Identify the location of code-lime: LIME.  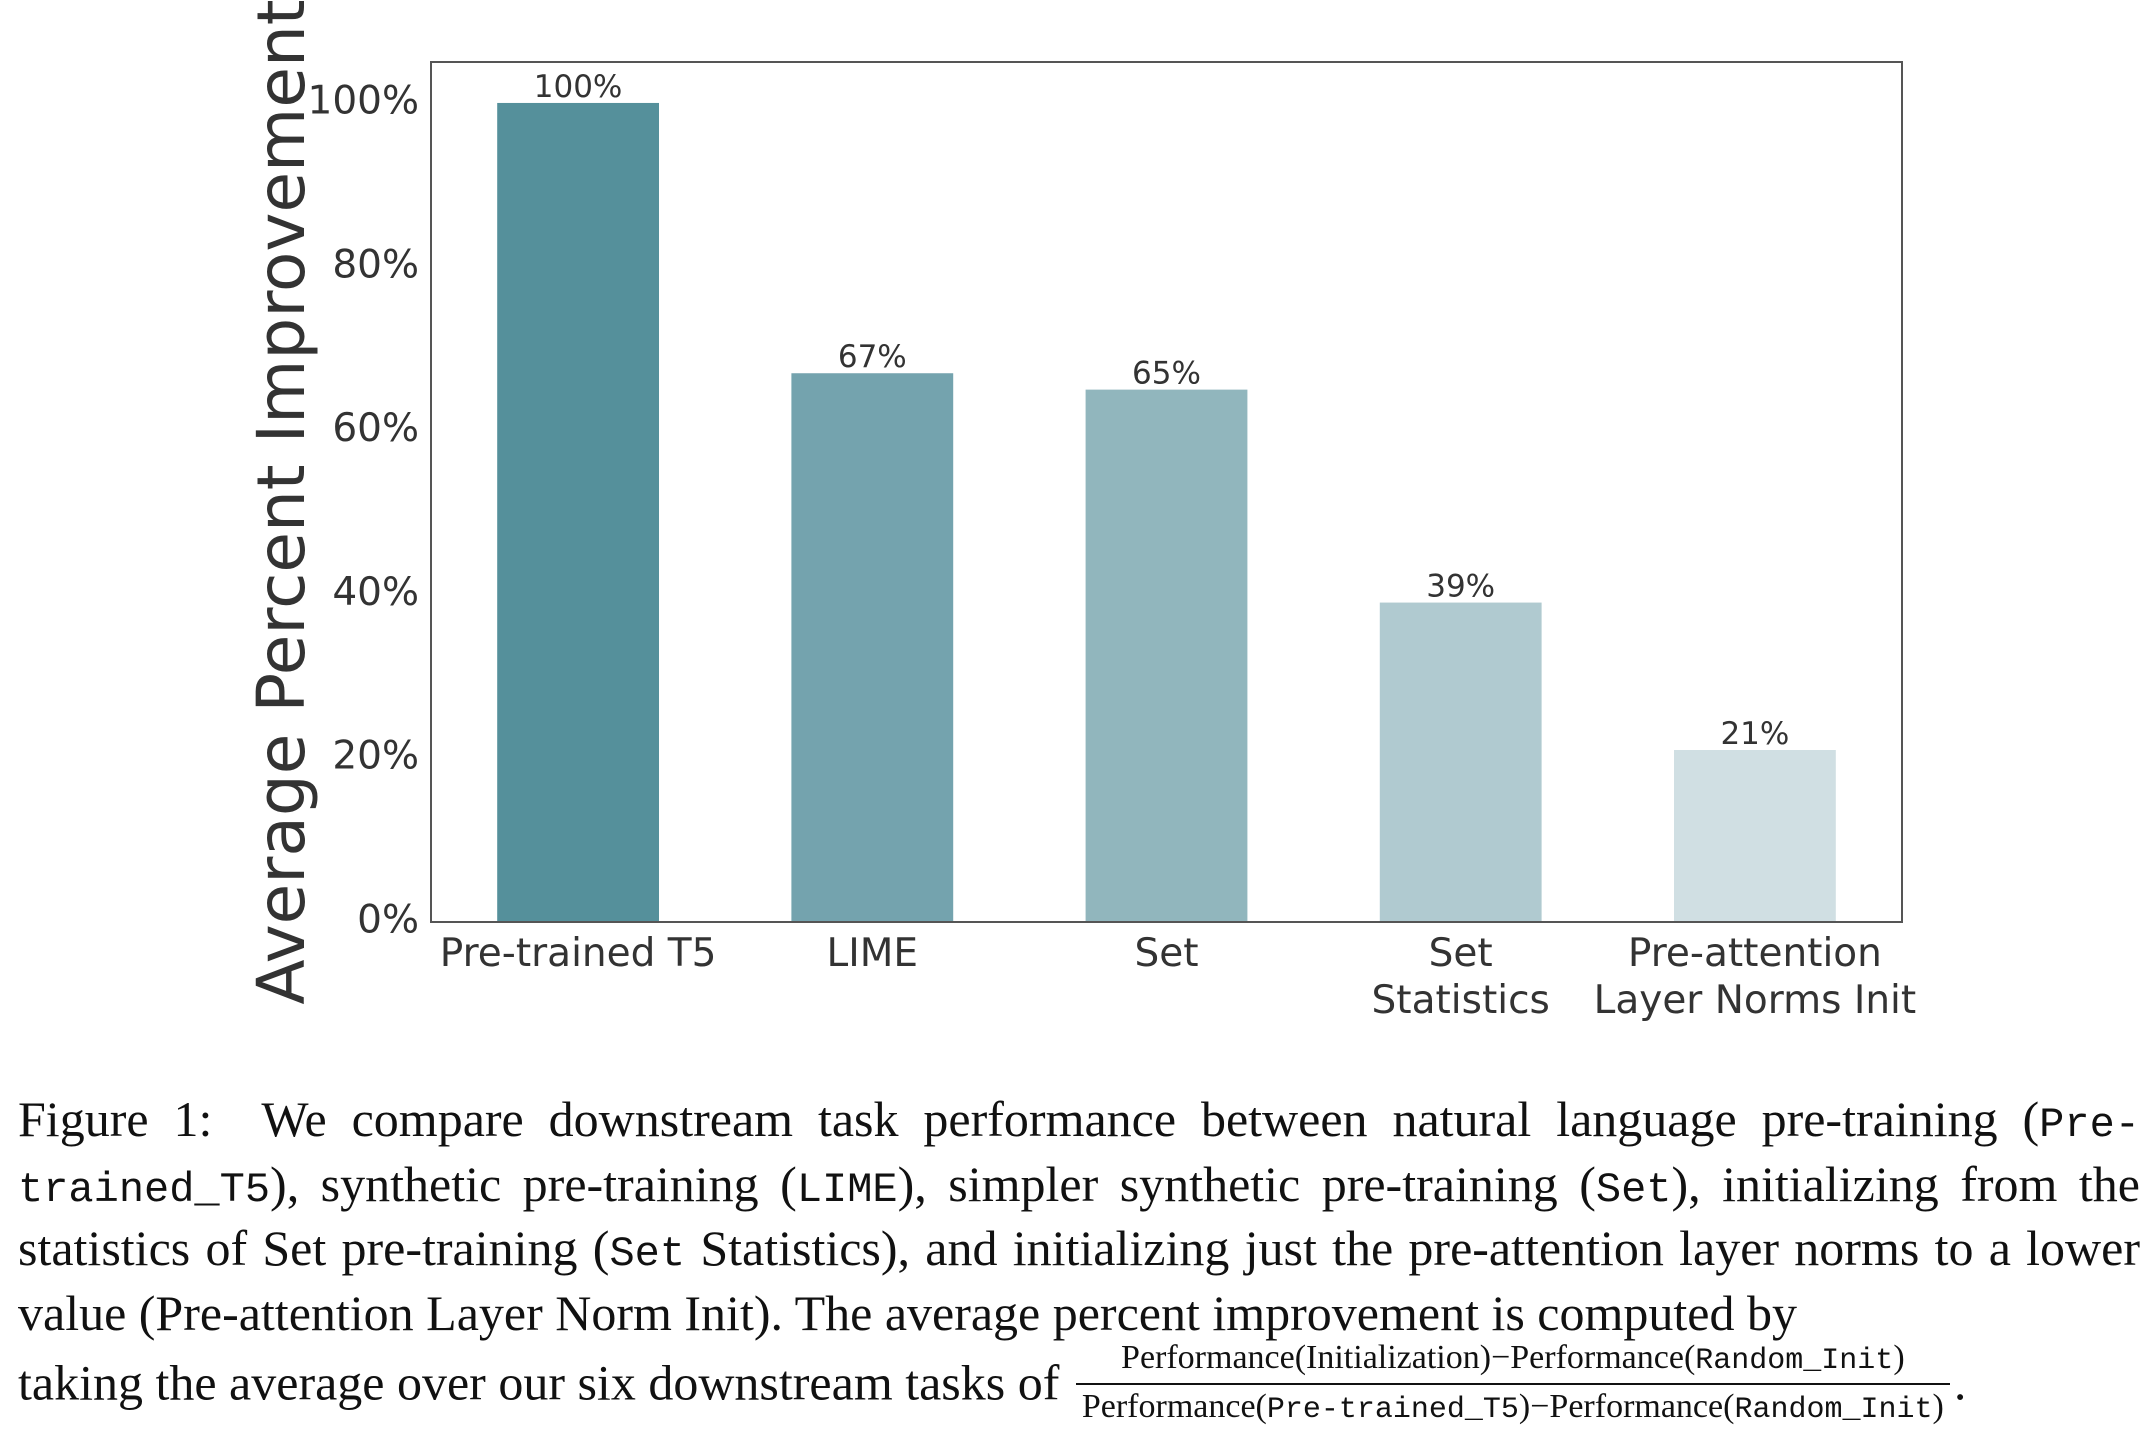
(847, 1189).